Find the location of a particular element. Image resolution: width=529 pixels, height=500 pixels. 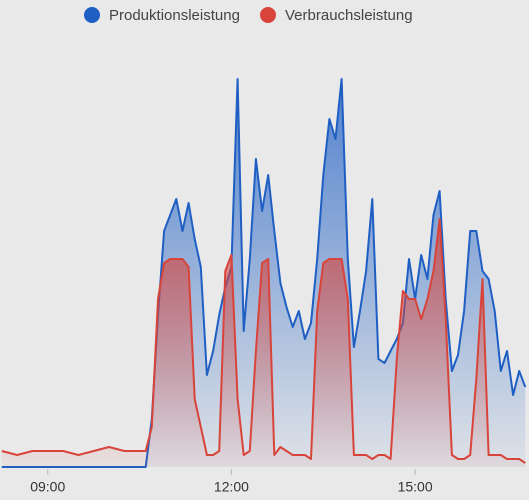

legend-label: Produktionsleistung is located at coordinates (174, 15).